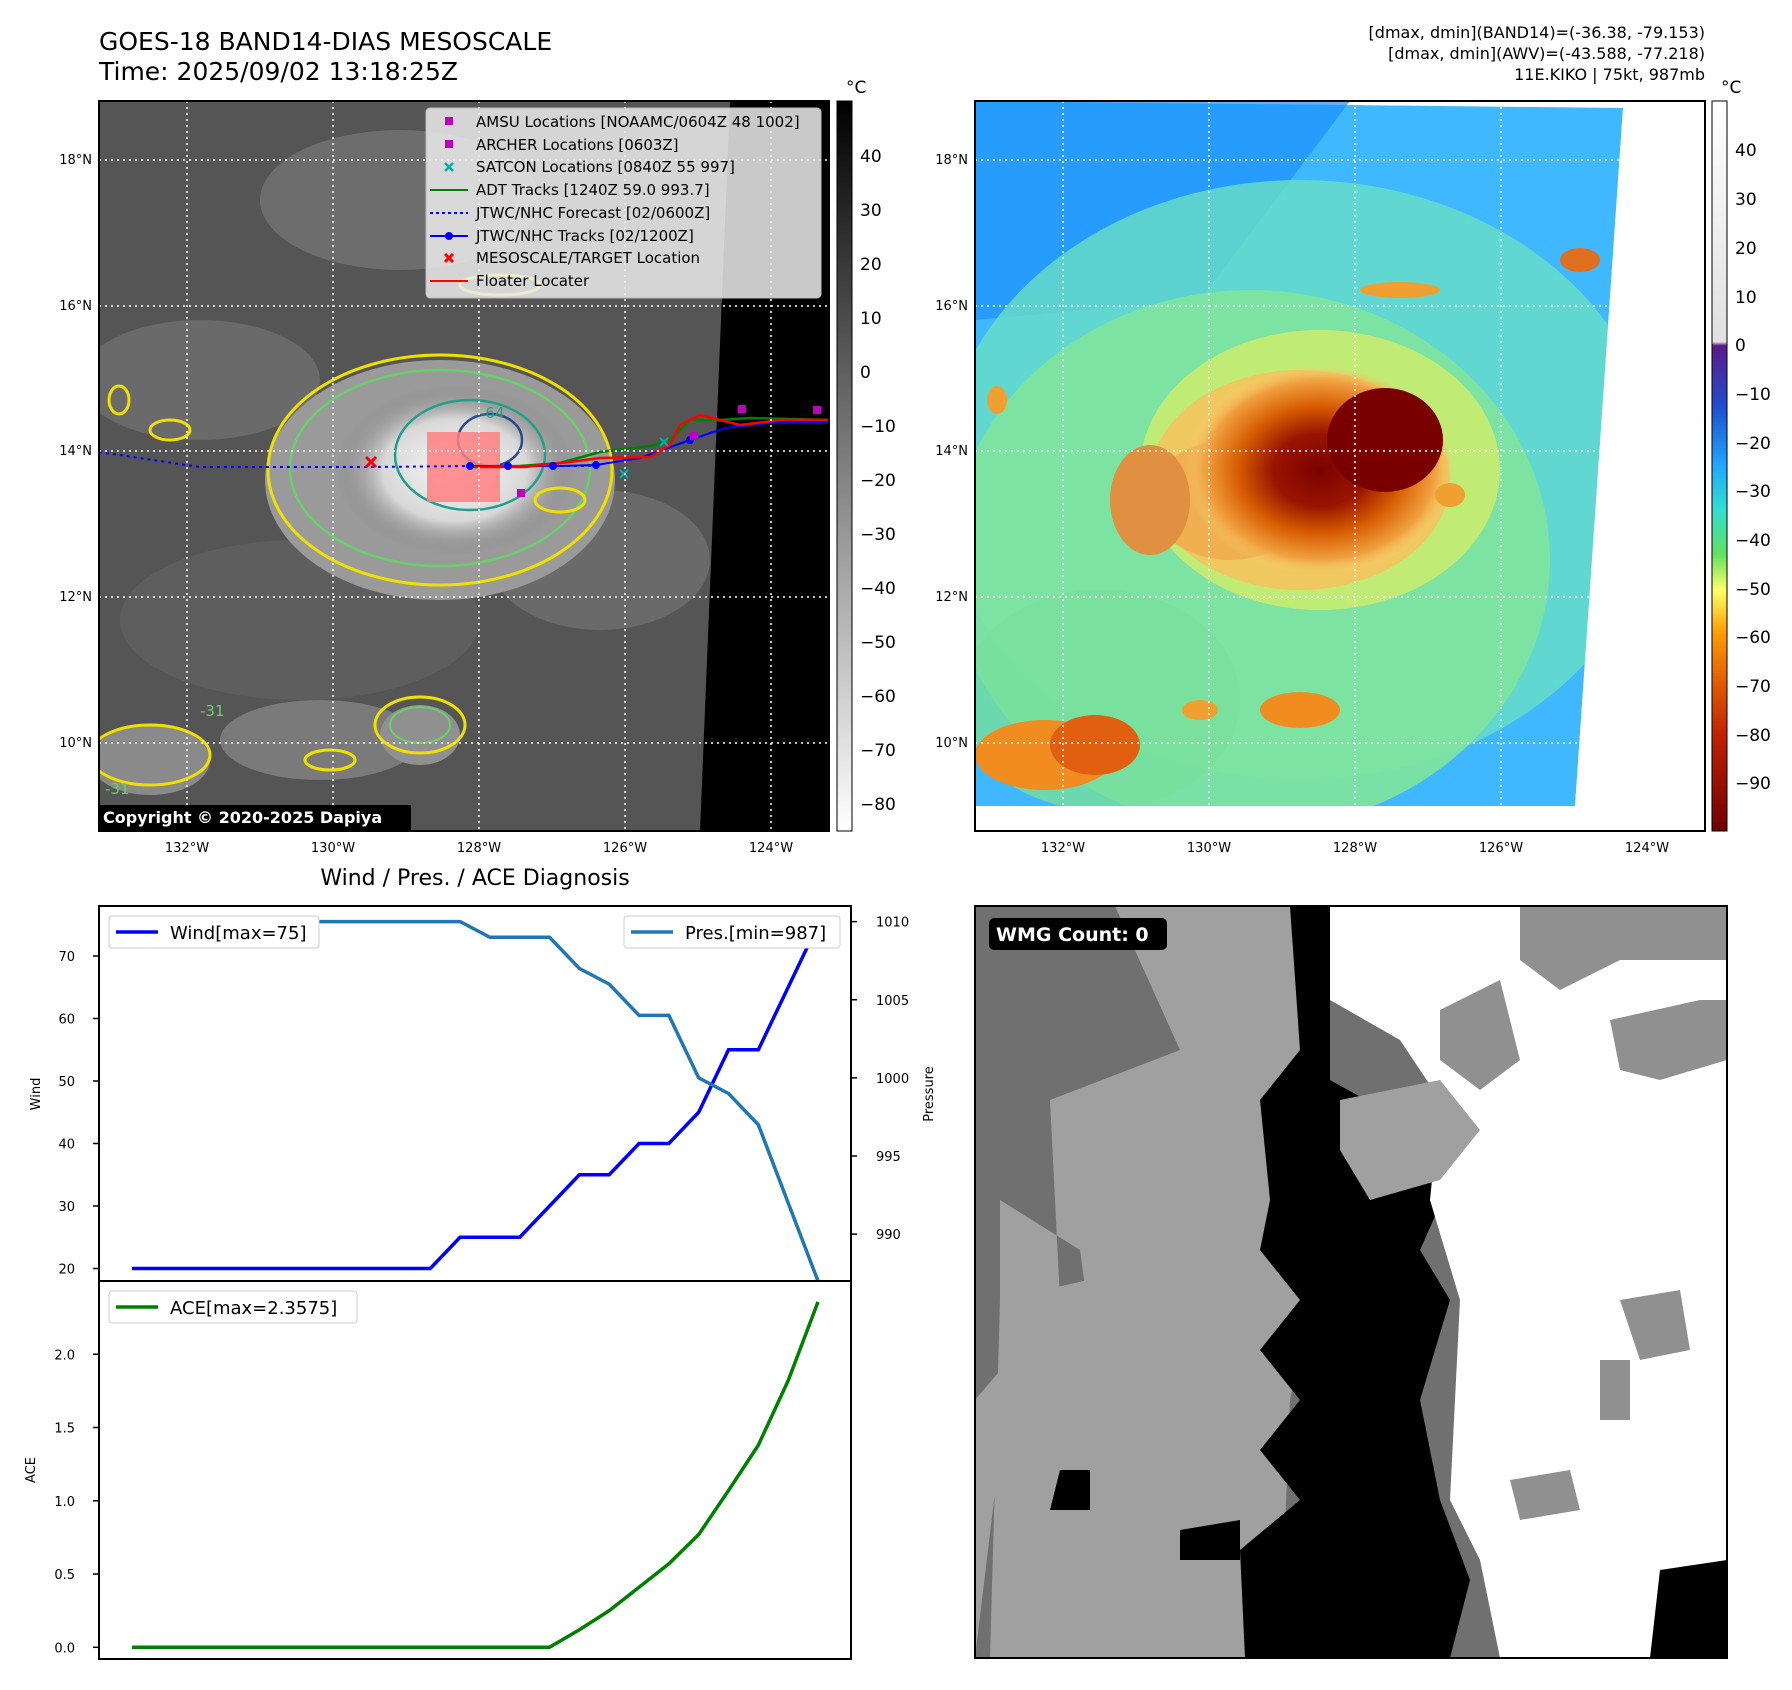 The width and height of the screenshot is (1792, 1690). What do you see at coordinates (1078, 934) in the screenshot?
I see `wmg-count-badge` at bounding box center [1078, 934].